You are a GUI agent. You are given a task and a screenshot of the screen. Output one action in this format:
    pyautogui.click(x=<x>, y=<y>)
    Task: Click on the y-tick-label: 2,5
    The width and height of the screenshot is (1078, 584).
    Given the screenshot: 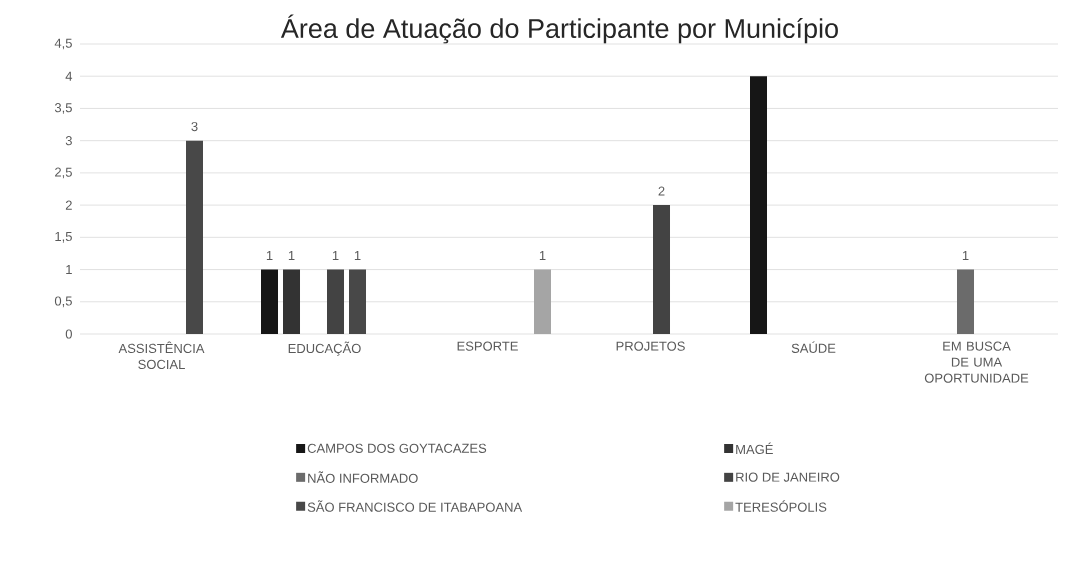 What is the action you would take?
    pyautogui.click(x=63, y=173)
    